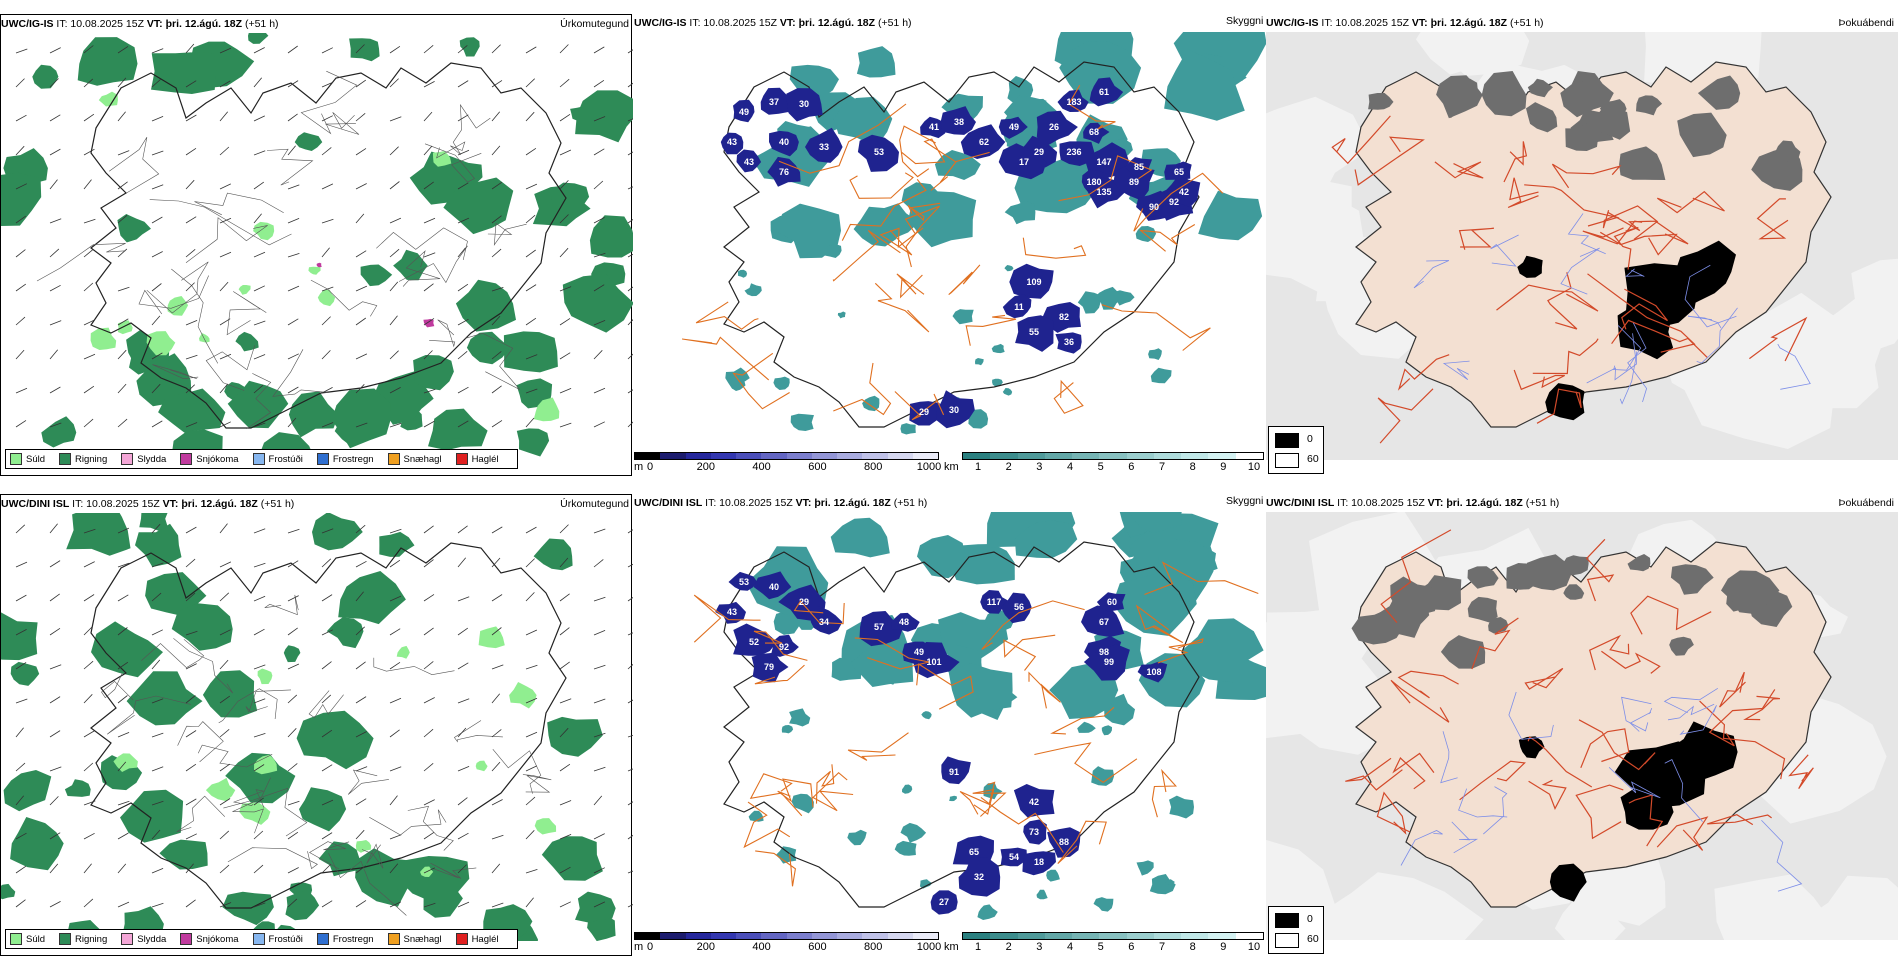 The image size is (1900, 956). I want to click on cloud-base-value: 37, so click(774, 102).